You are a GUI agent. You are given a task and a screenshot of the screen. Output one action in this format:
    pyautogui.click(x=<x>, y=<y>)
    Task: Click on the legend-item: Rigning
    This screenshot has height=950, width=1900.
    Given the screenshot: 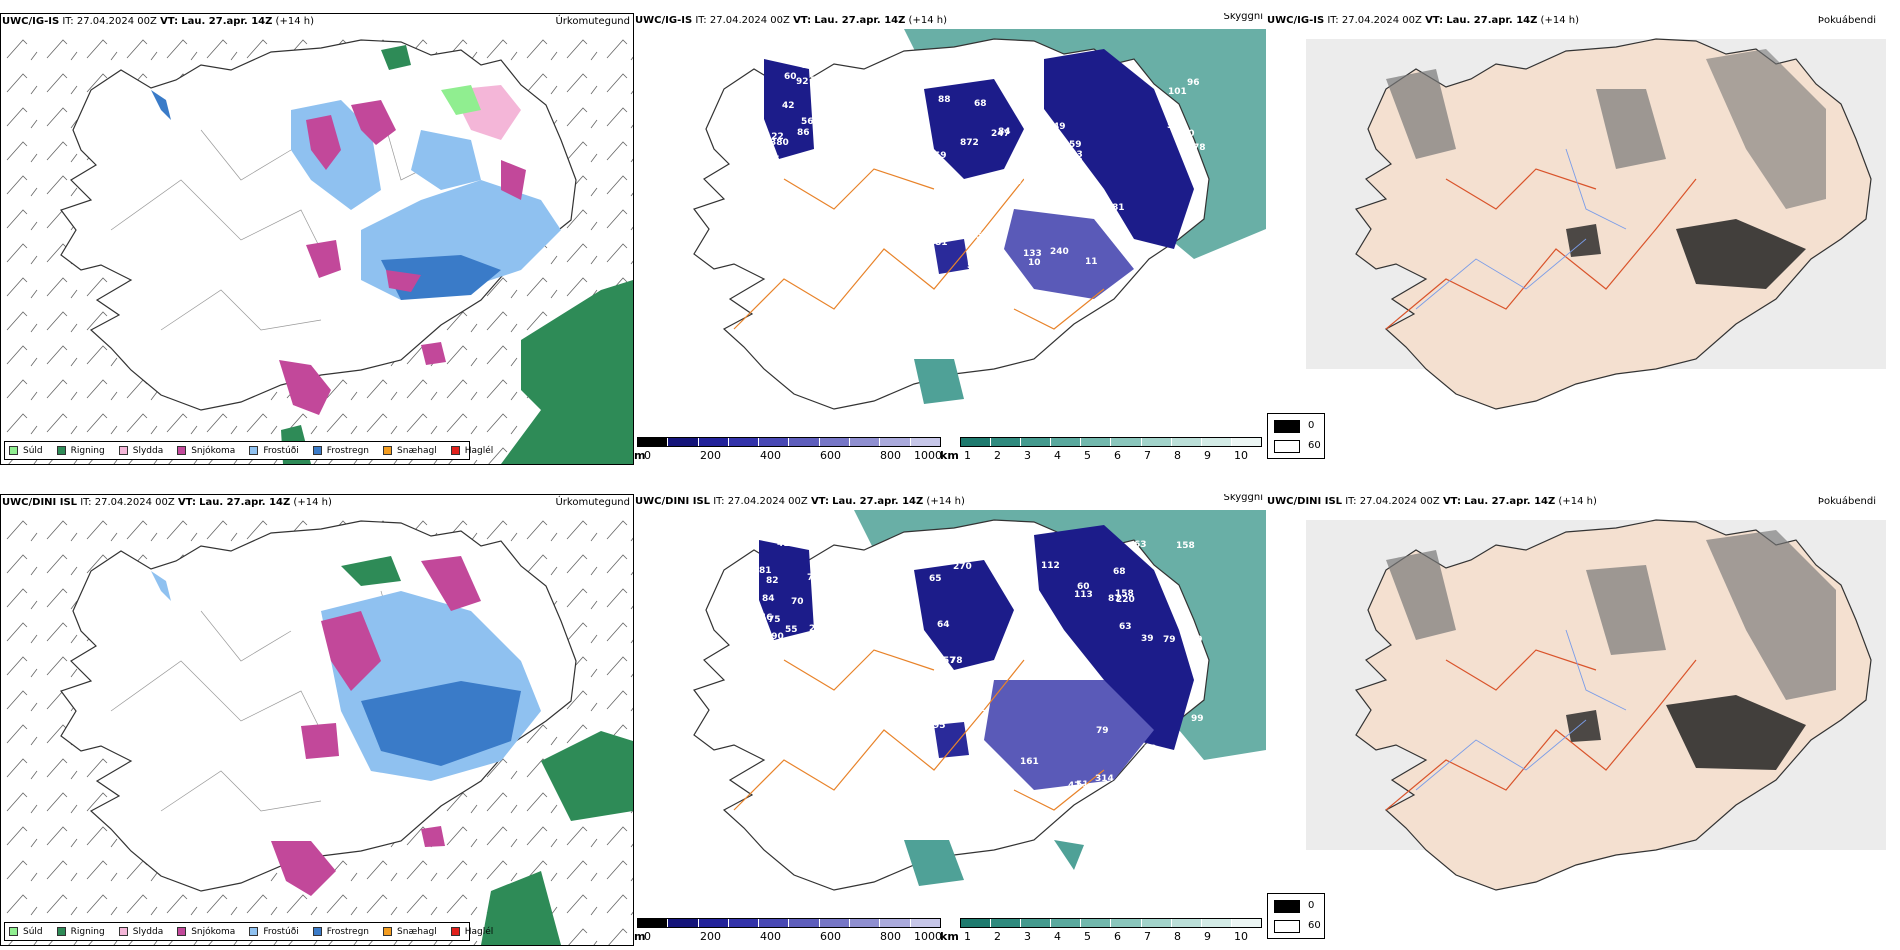 What is the action you would take?
    pyautogui.click(x=80, y=932)
    